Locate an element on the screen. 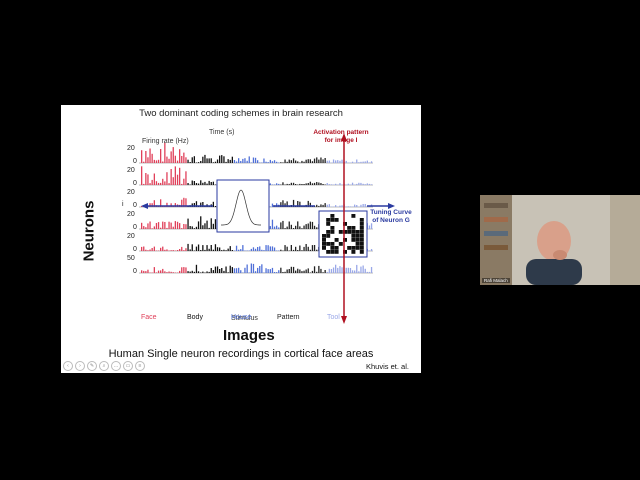 This screenshot has height=480, width=640. firing-rate-label: Firing rate (Hz) is located at coordinates (165, 141).